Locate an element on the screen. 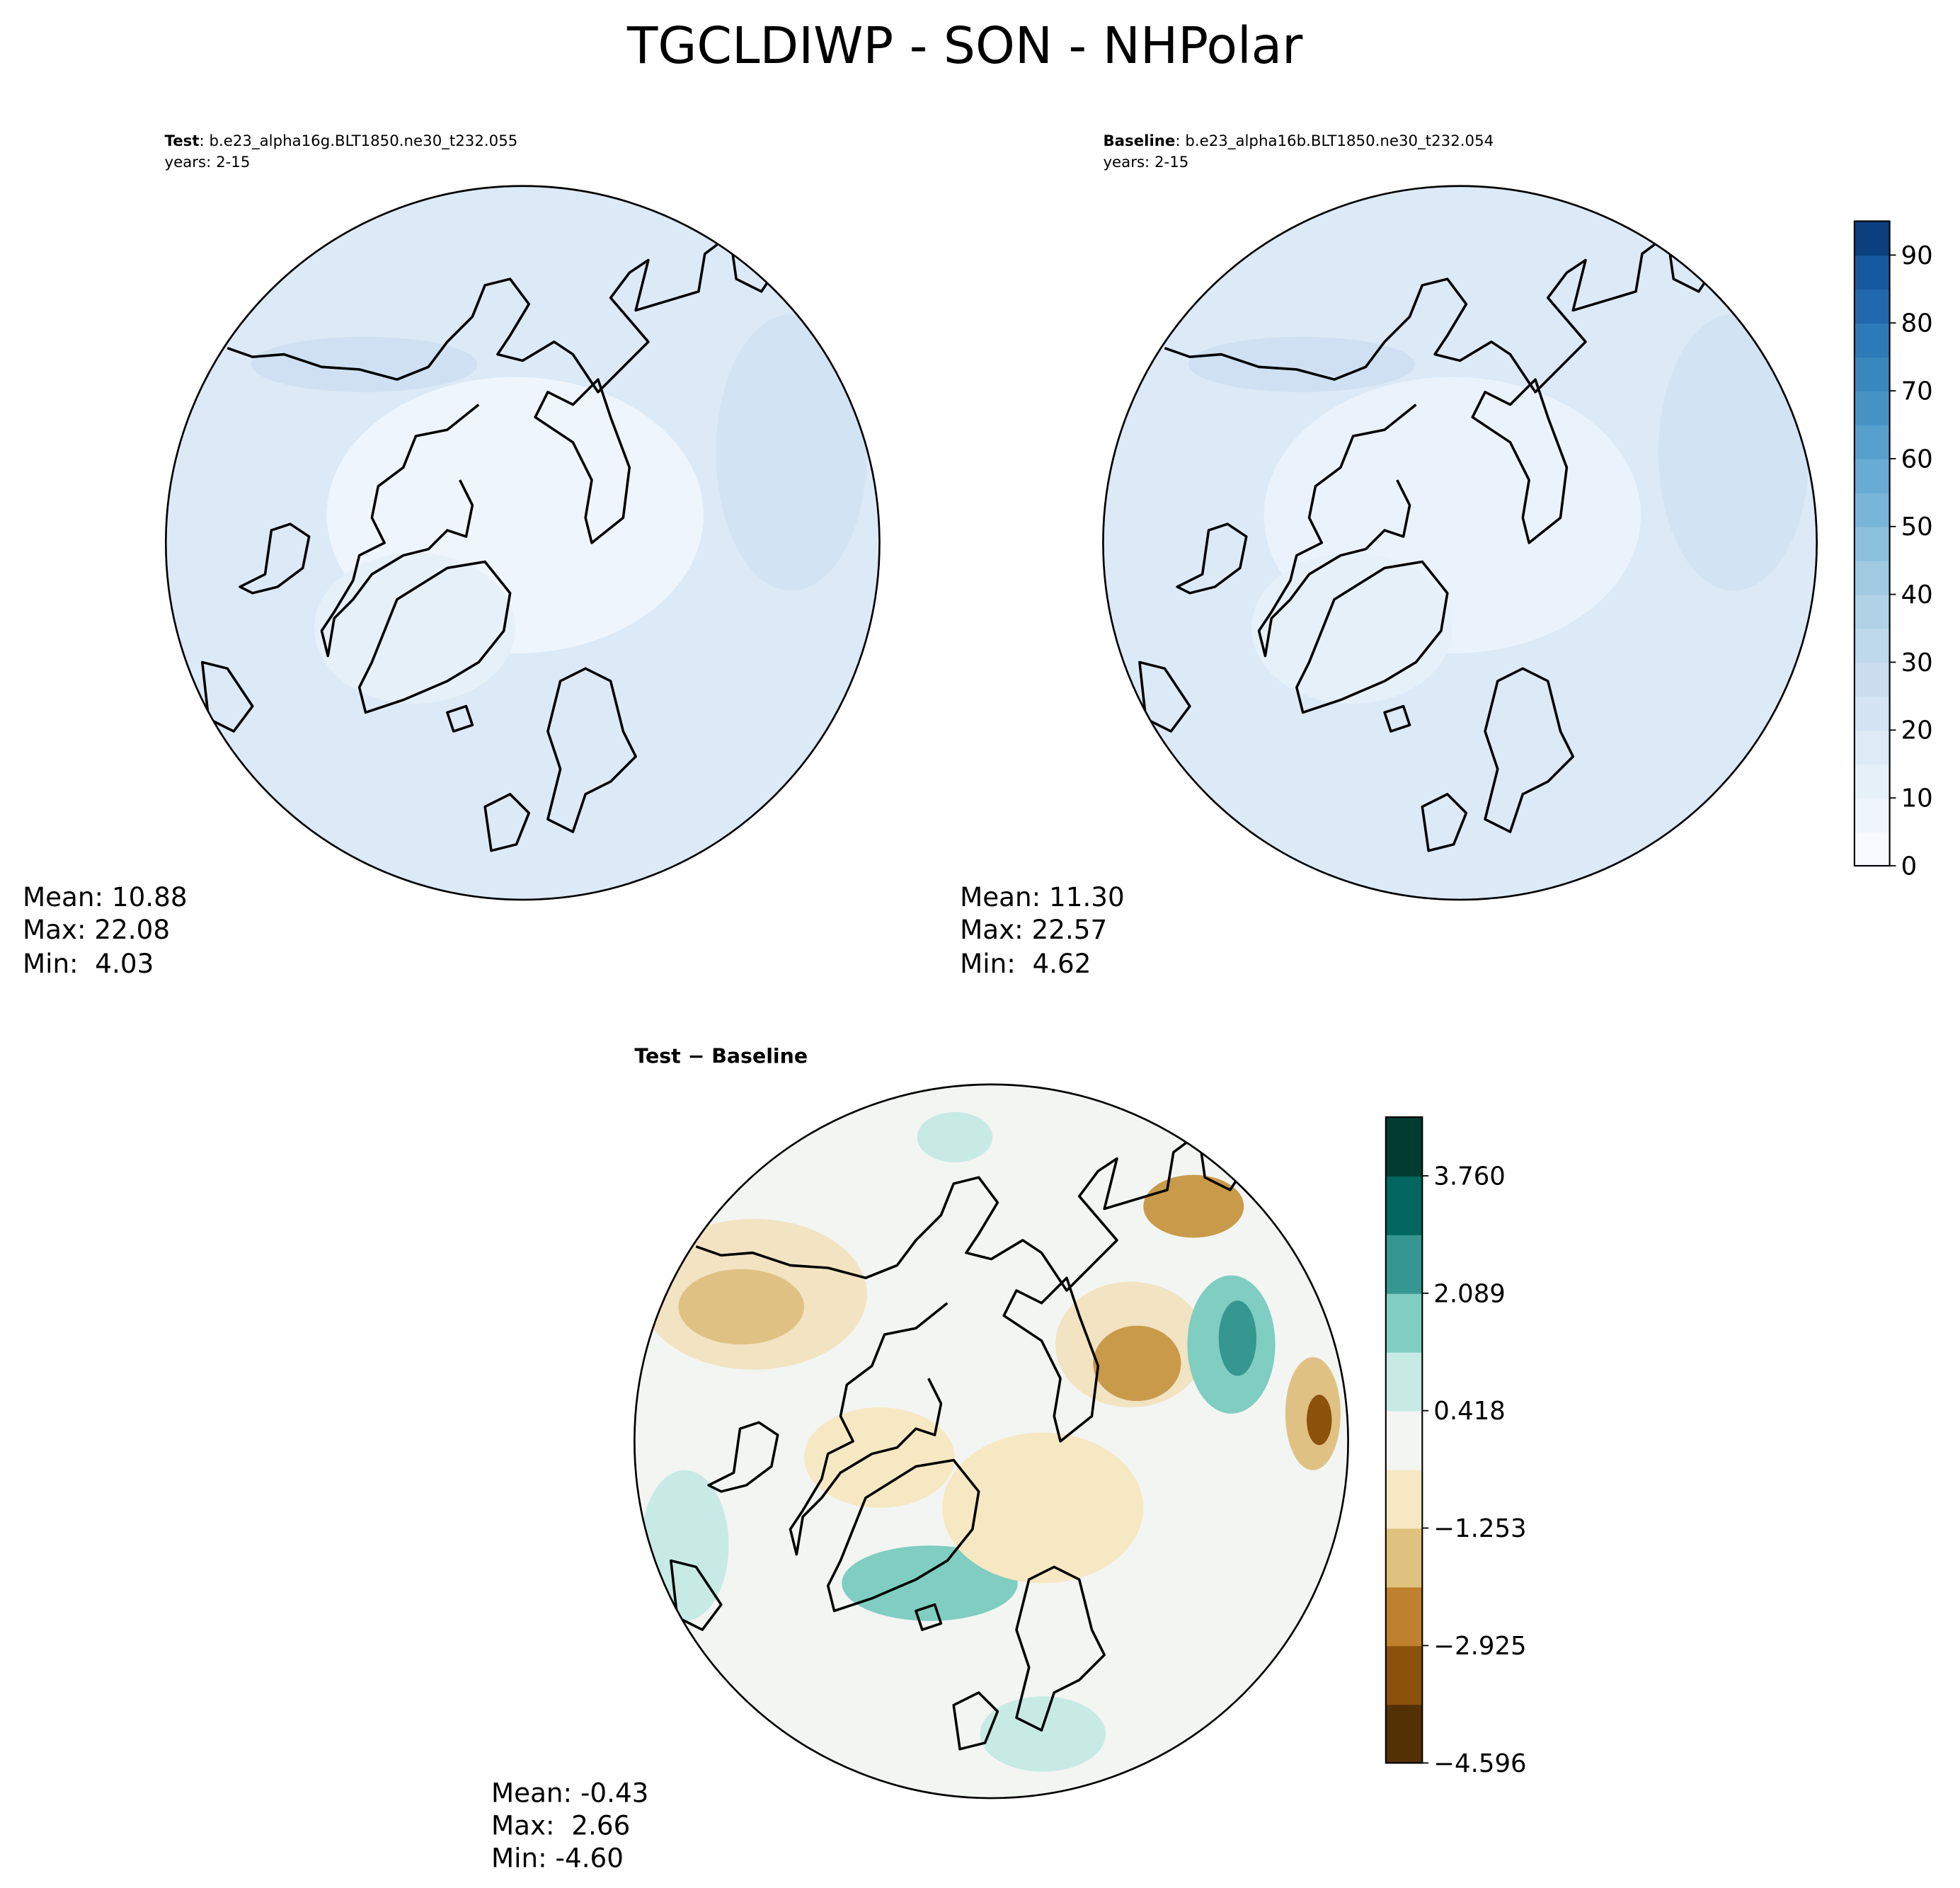 The image size is (1960, 1888). colorbar-tick-label: −1.253 is located at coordinates (1479, 1529).